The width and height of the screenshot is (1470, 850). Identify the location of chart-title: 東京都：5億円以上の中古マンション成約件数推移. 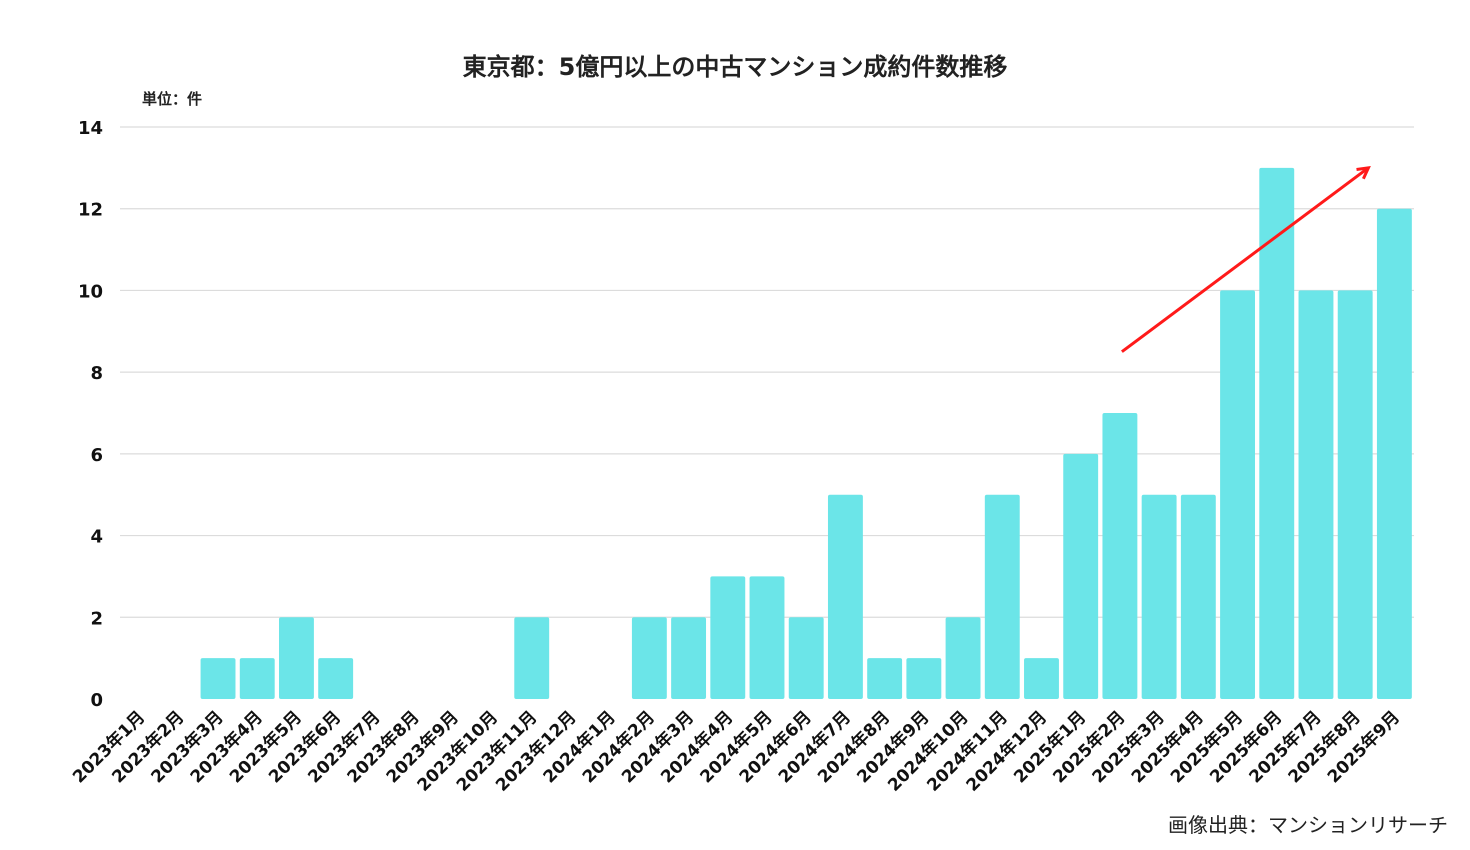
(735, 67).